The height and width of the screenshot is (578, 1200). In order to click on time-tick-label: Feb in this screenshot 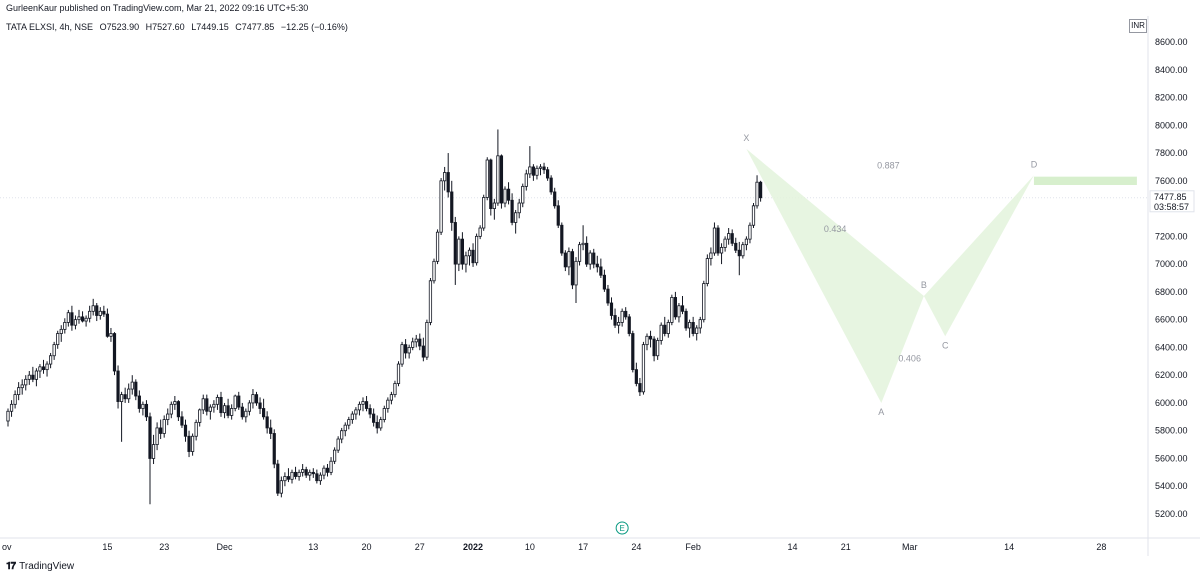, I will do `click(693, 547)`.